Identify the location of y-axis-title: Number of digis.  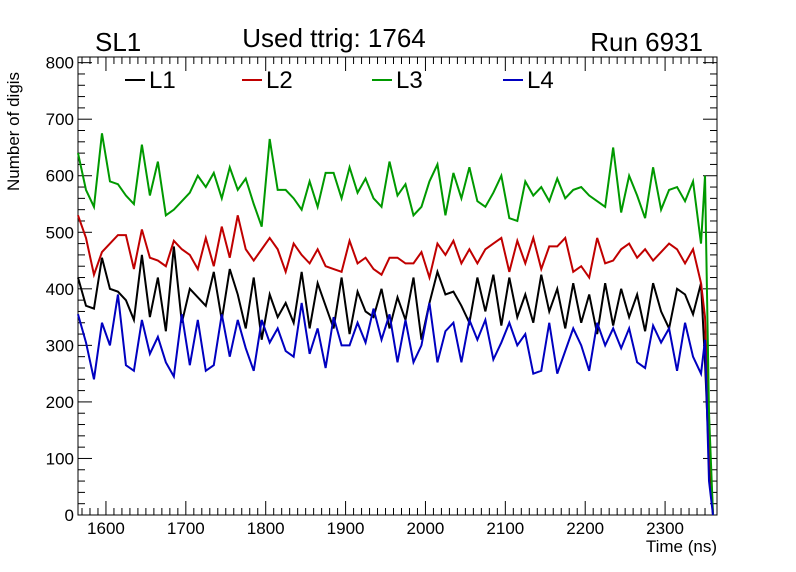
(13, 131).